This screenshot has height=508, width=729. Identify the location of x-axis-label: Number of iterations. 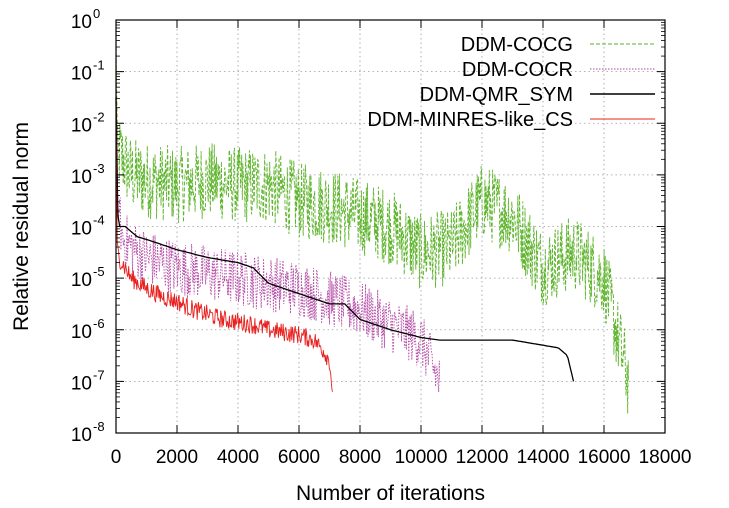
(390, 493).